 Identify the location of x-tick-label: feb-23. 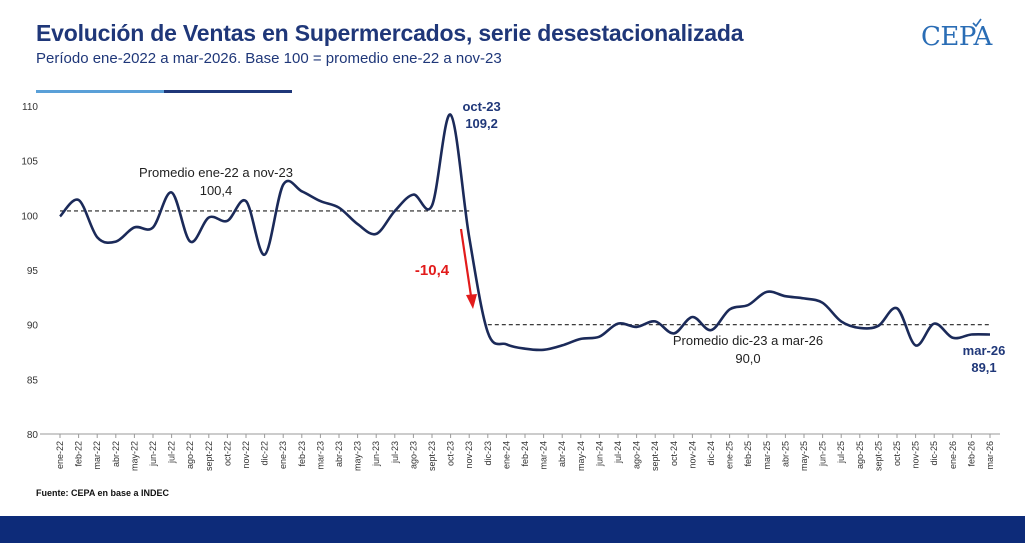
(302, 454).